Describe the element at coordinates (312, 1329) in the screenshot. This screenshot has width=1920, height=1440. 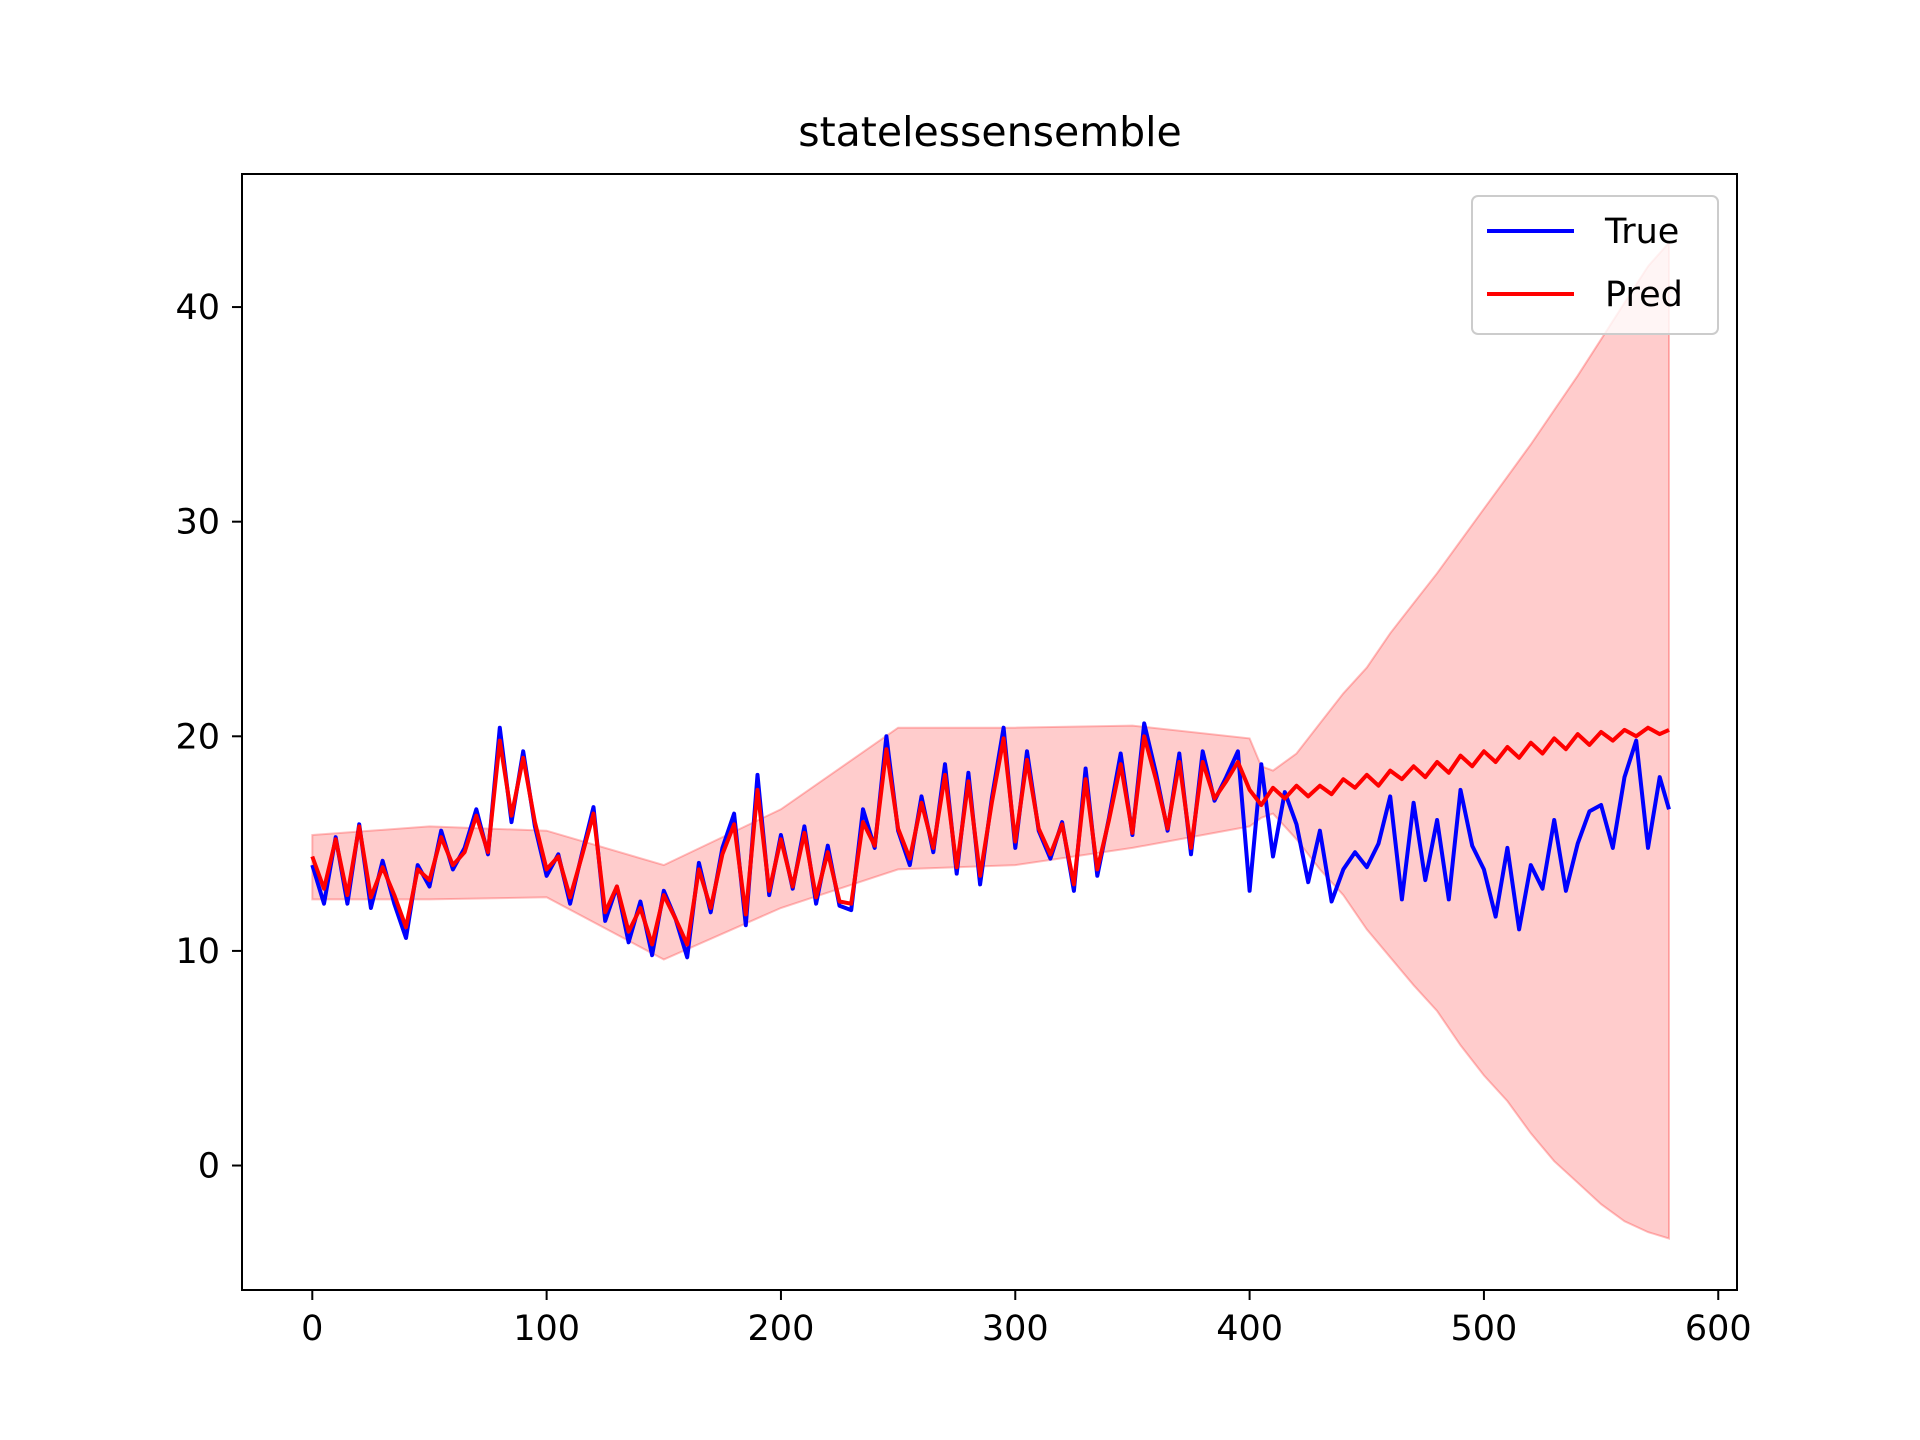
I see `x-tick-label: 0` at that location.